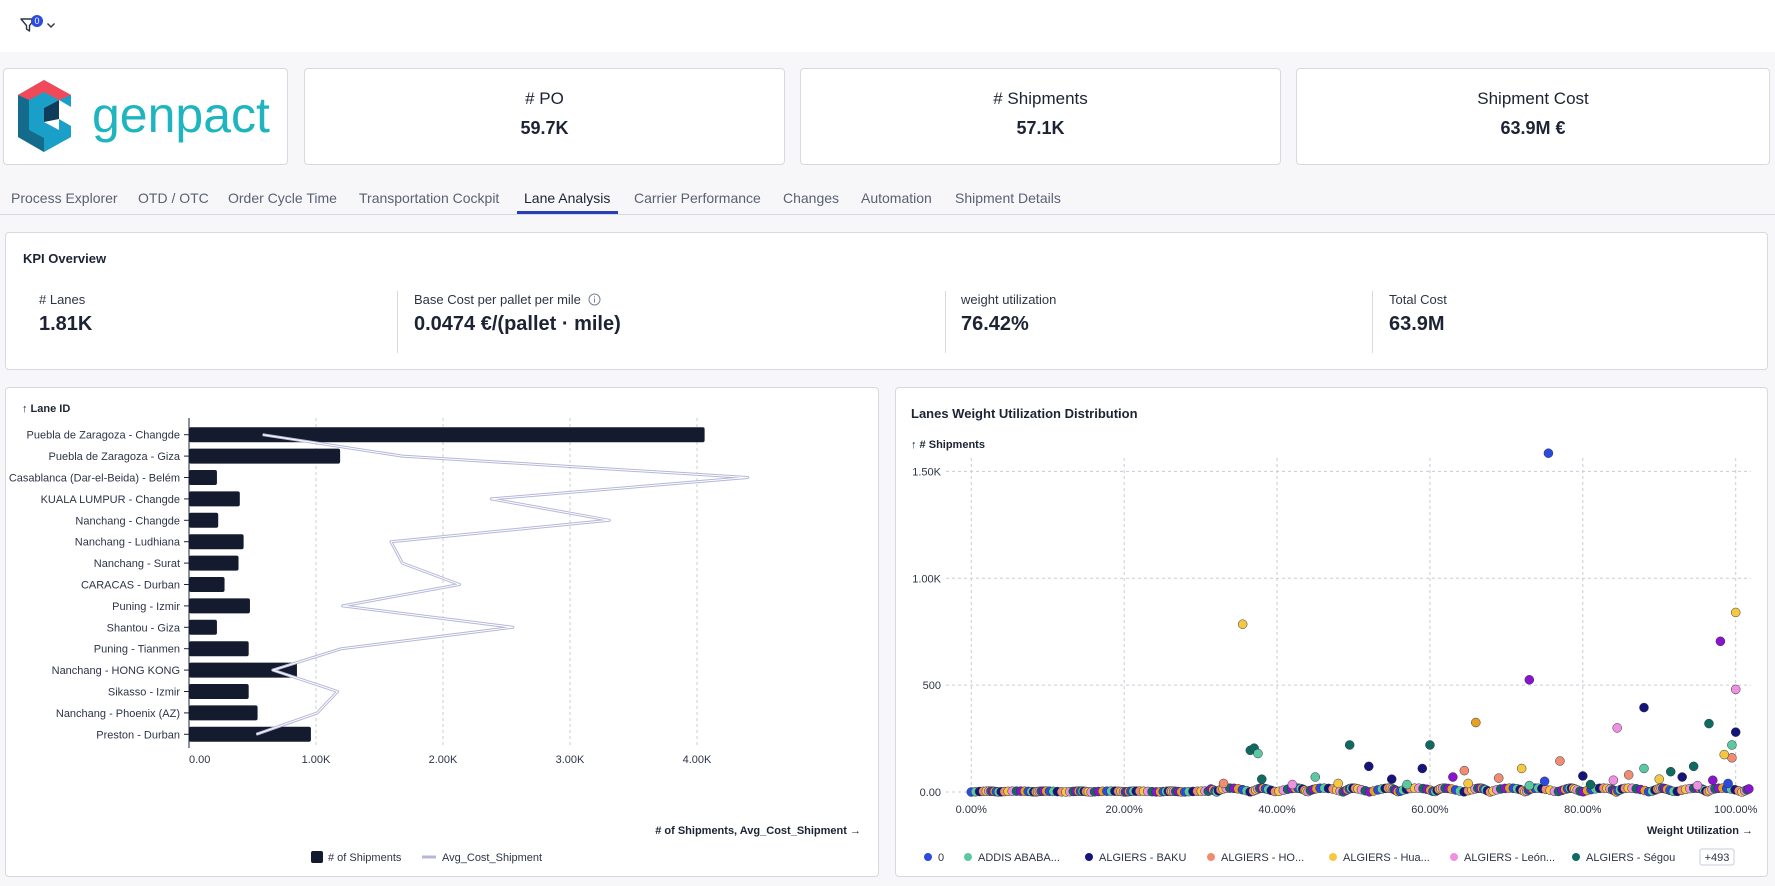  I want to click on tab-changes: Changes, so click(811, 198).